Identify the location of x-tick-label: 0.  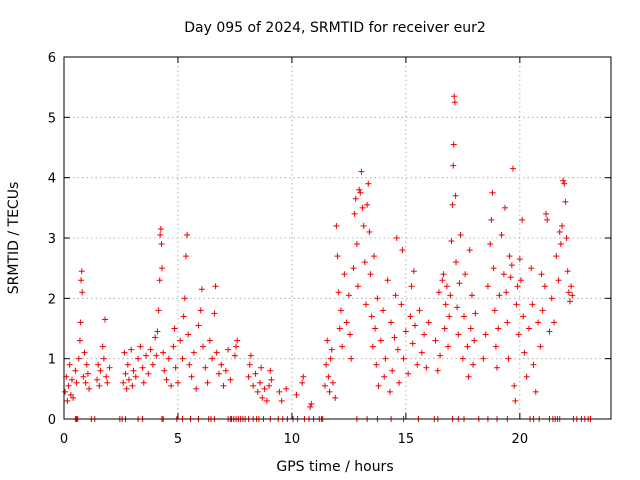
(64, 439).